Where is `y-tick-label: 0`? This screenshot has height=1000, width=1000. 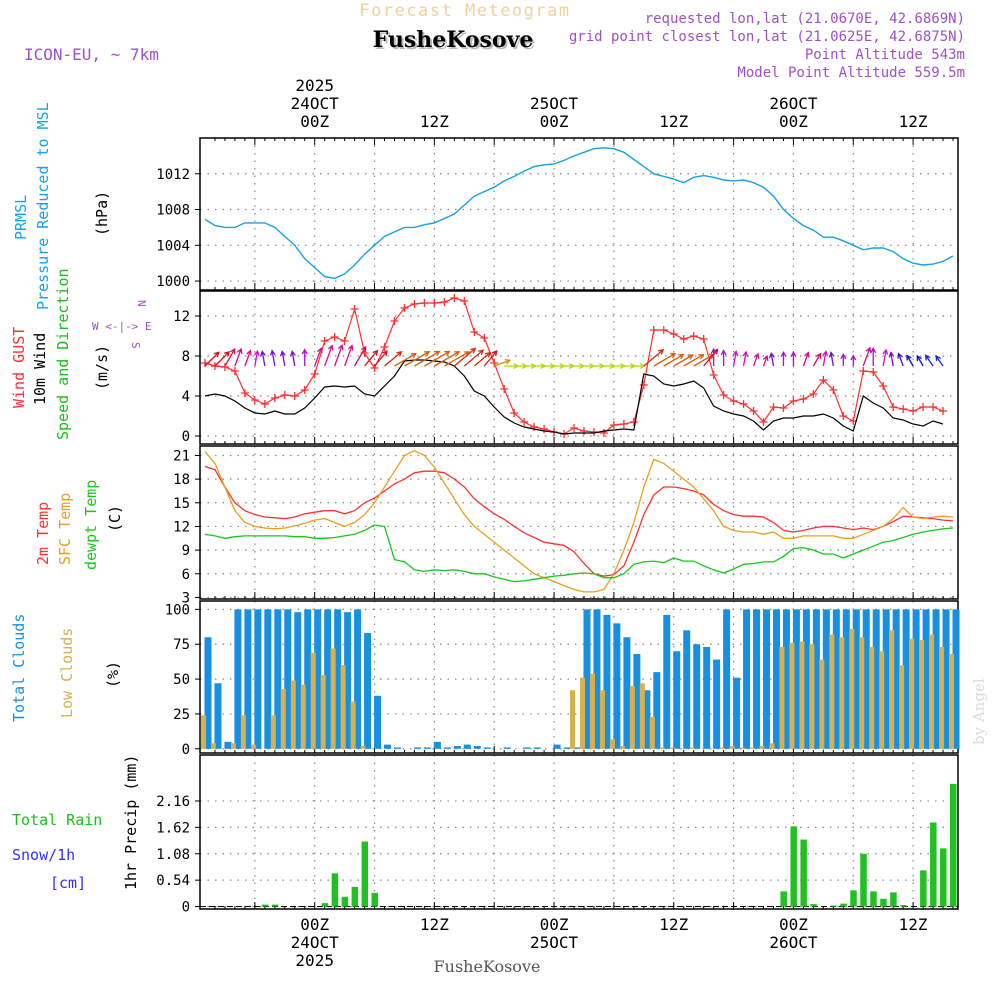 y-tick-label: 0 is located at coordinates (186, 908).